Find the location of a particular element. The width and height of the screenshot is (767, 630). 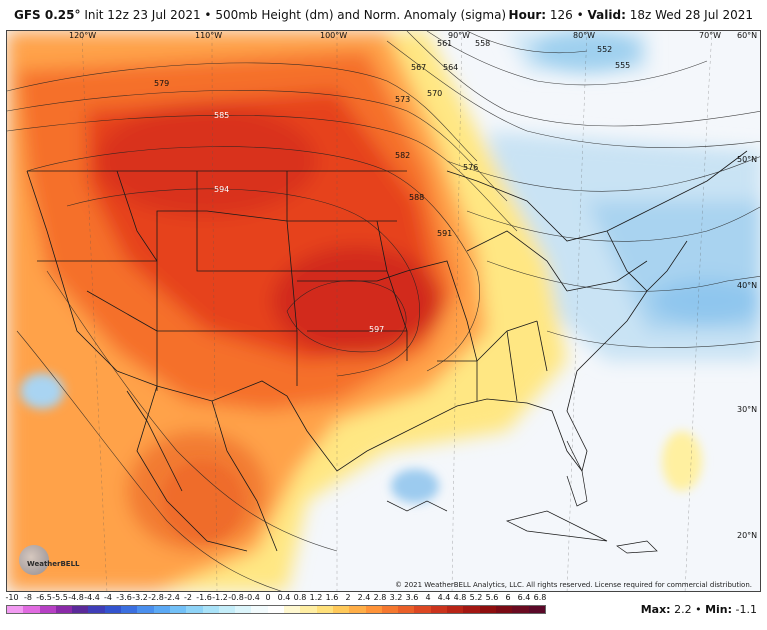

colorbar-tick-label: 0 is located at coordinates (268, 597).